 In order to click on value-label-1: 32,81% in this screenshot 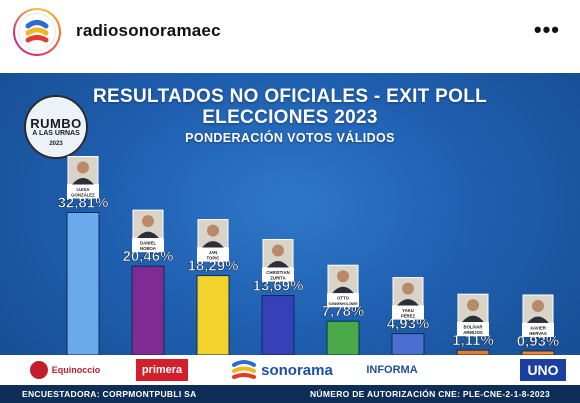, I will do `click(83, 203)`.